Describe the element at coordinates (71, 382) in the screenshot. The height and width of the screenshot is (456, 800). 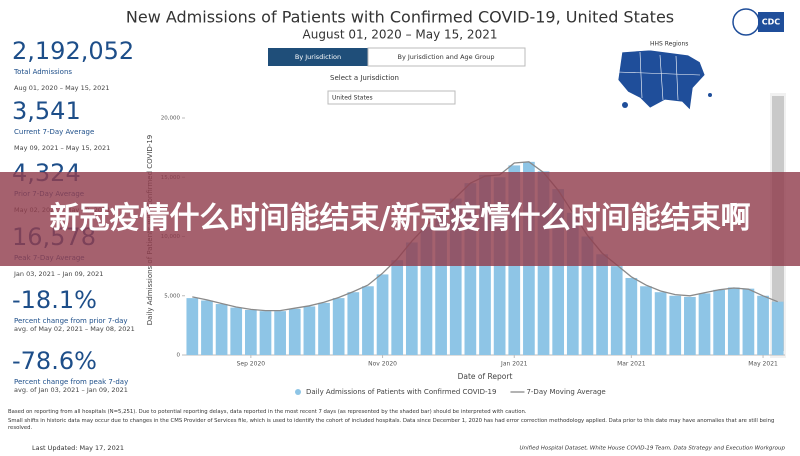
I see `stat-label: Percent change from peak 7-day` at that location.